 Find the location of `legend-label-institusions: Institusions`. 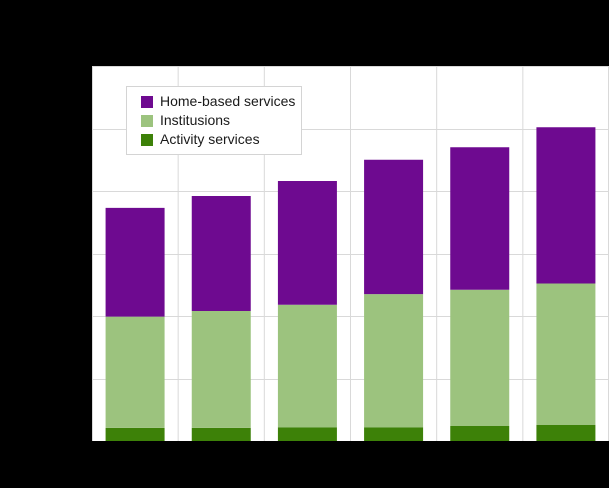

legend-label-institusions: Institusions is located at coordinates (195, 120).